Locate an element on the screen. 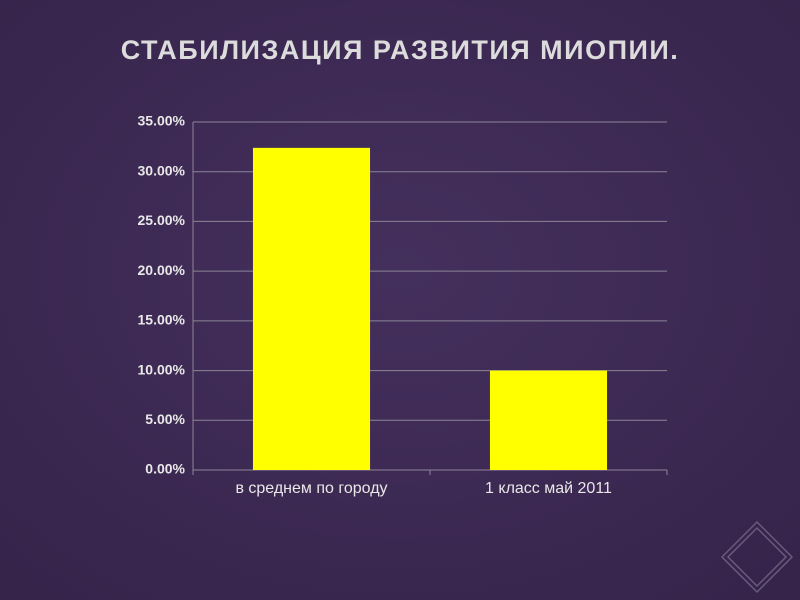 Image resolution: width=800 pixels, height=600 pixels. slide-title: СТАБИЛИЗАЦИЯ РАЗВИТИЯ МИОПИИ. is located at coordinates (400, 50).